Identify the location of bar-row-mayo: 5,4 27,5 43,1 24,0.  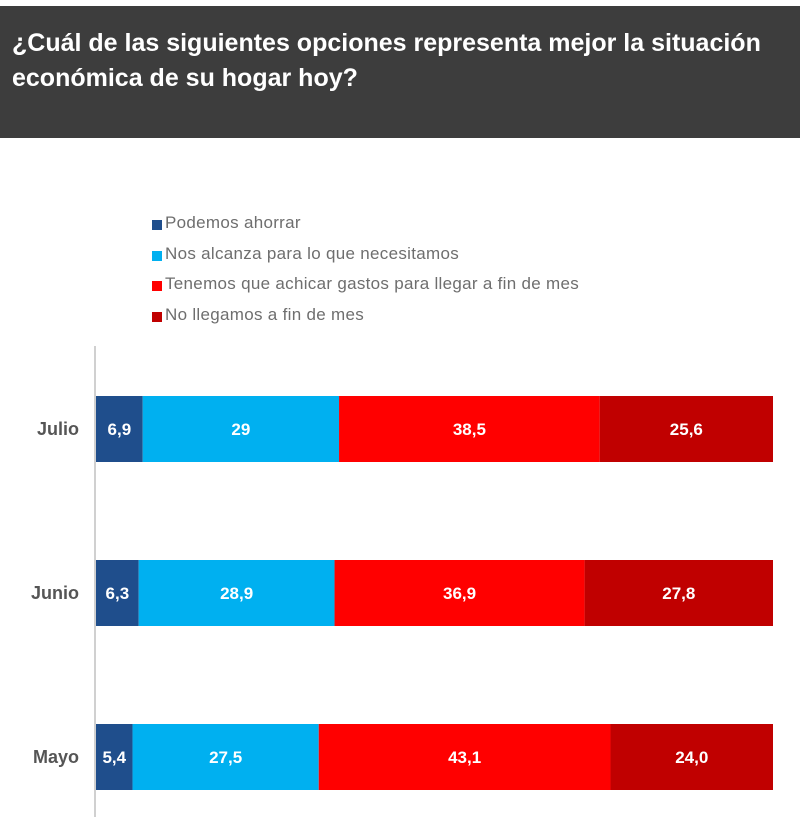
(434, 757).